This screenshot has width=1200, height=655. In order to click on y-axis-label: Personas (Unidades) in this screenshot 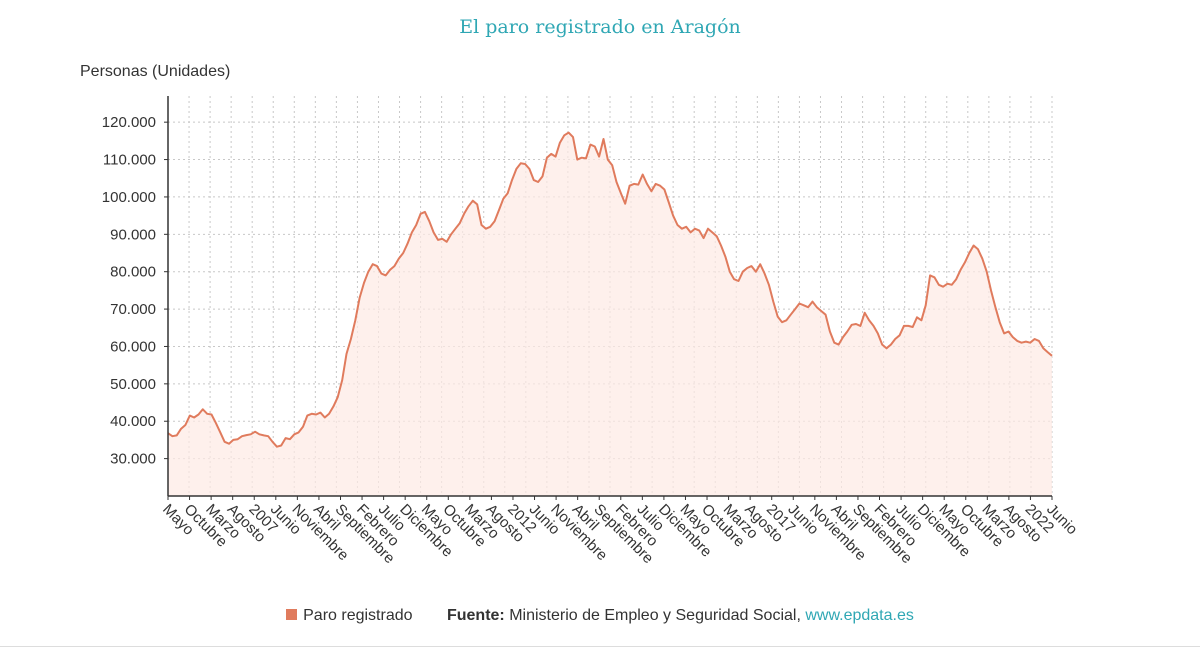, I will do `click(155, 71)`.